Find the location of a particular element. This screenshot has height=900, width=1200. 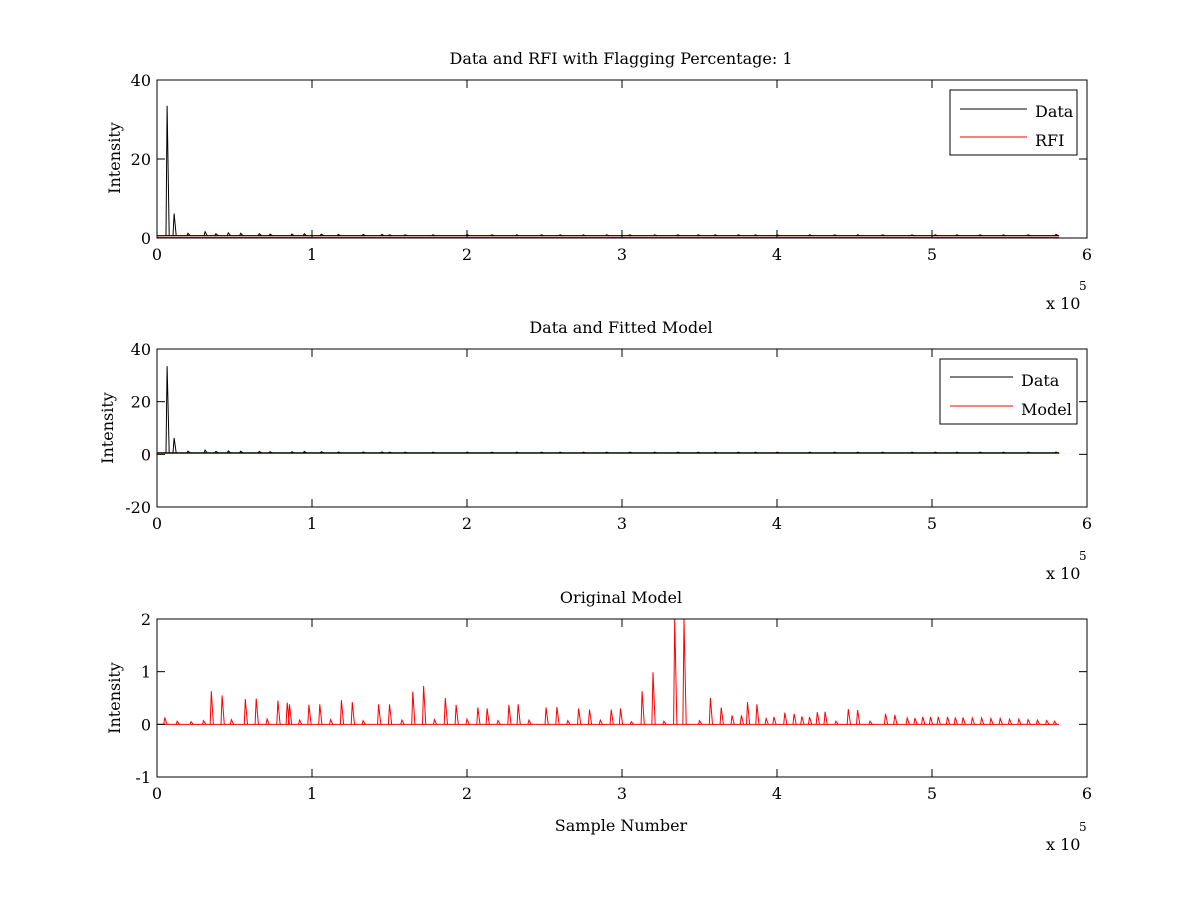

panel-2-series-data is located at coordinates (608, 410).